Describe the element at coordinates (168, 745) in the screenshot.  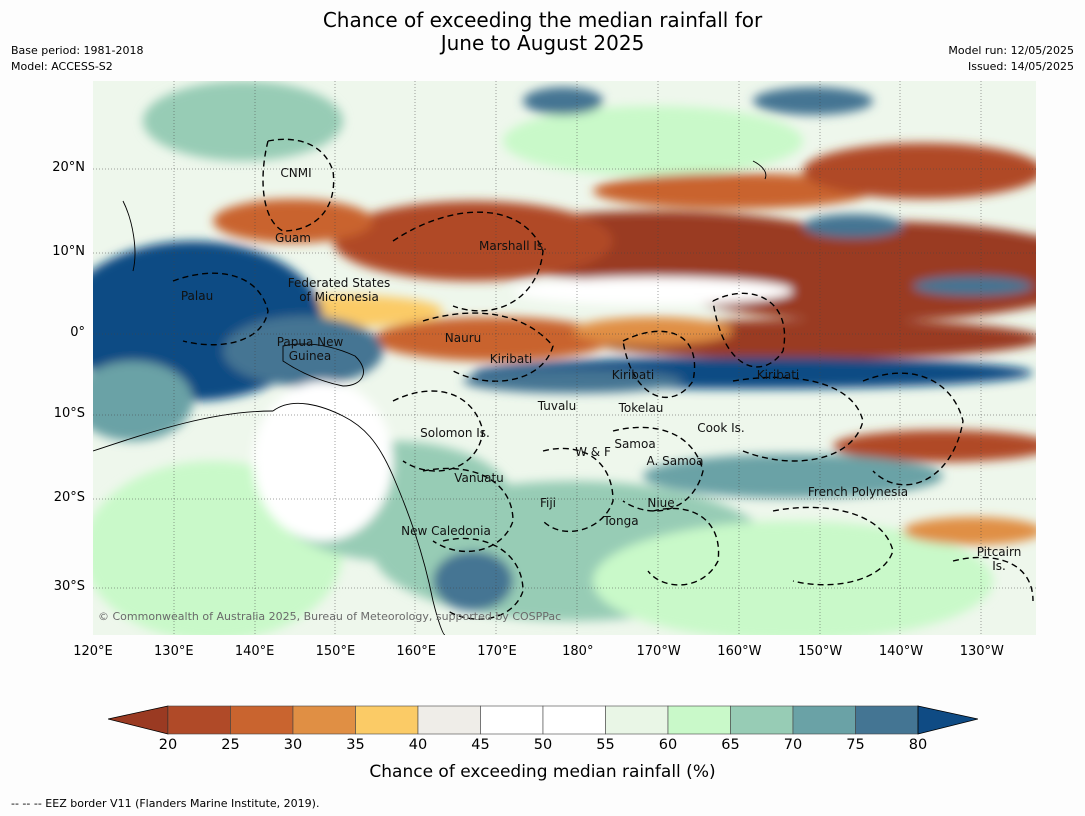
I see `colorbar-tick-label: 20` at that location.